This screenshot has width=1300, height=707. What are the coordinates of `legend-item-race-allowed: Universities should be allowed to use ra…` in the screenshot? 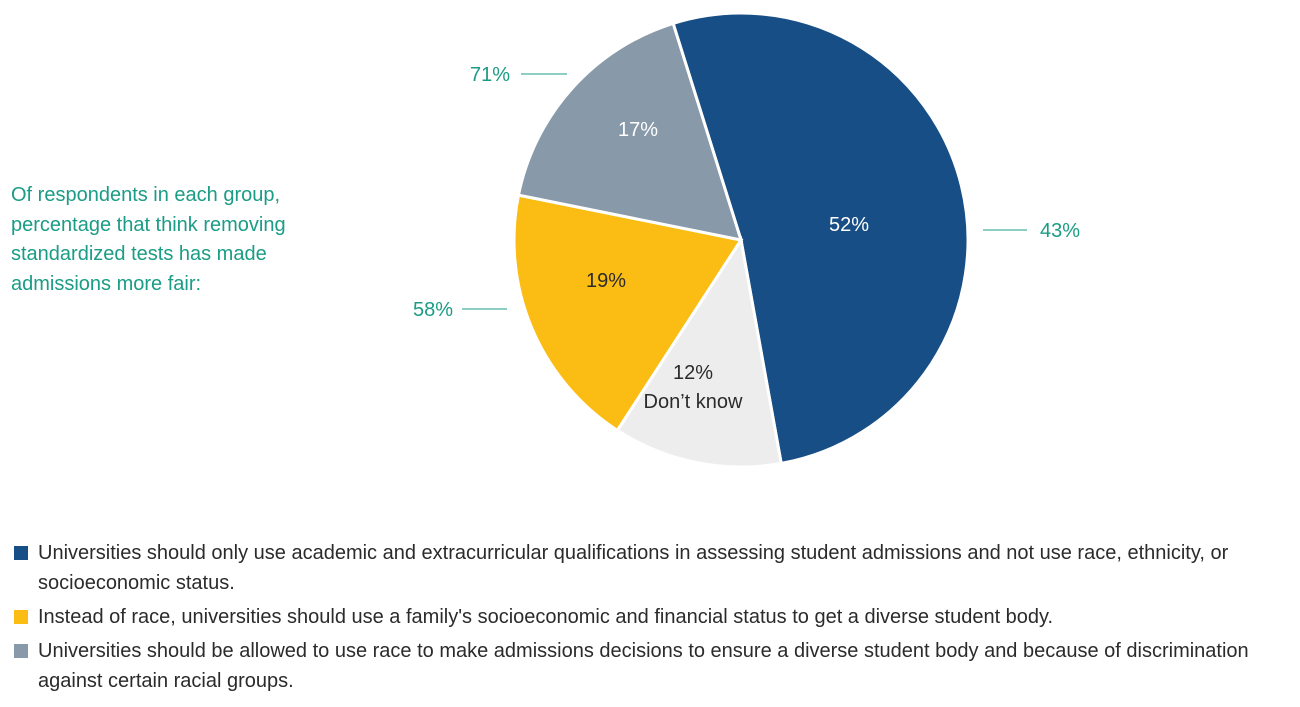 It's located at (649, 666).